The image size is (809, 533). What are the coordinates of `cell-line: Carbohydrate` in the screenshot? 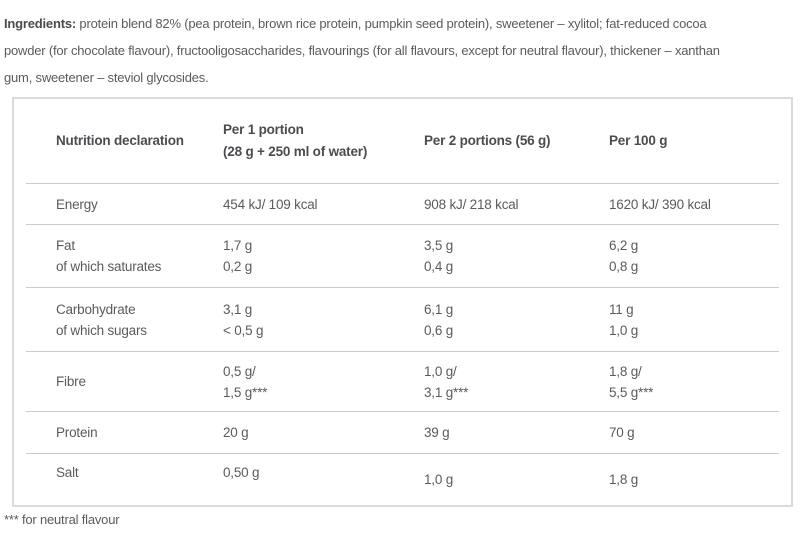 It's located at (96, 309).